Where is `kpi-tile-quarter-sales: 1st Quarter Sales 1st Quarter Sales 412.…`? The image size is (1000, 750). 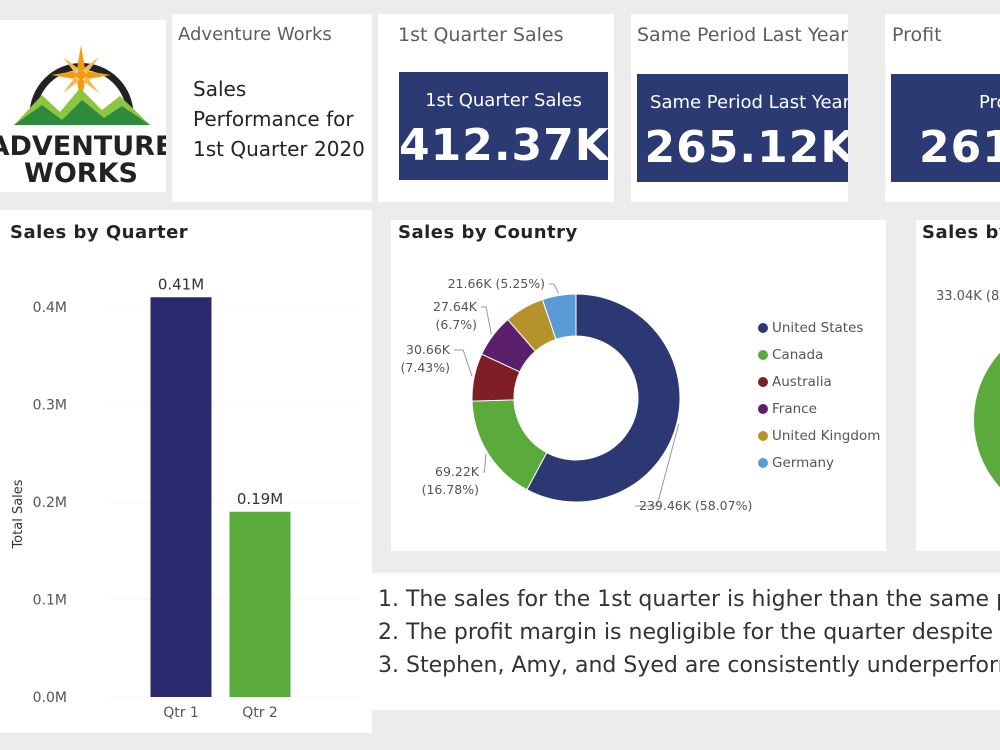 kpi-tile-quarter-sales: 1st Quarter Sales 1st Quarter Sales 412.… is located at coordinates (496, 108).